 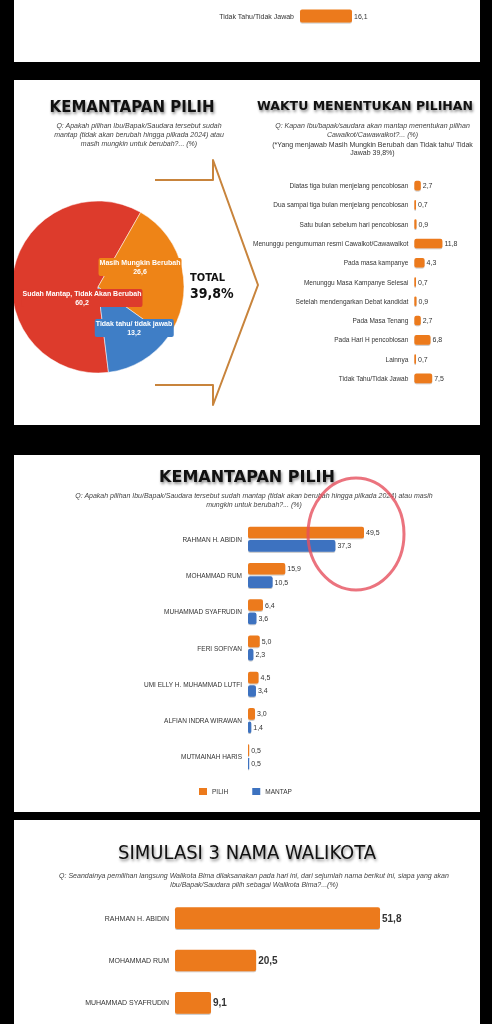 I want to click on chart-title: SIMULASI 3 NAMA WALIKOTA, so click(x=246, y=852).